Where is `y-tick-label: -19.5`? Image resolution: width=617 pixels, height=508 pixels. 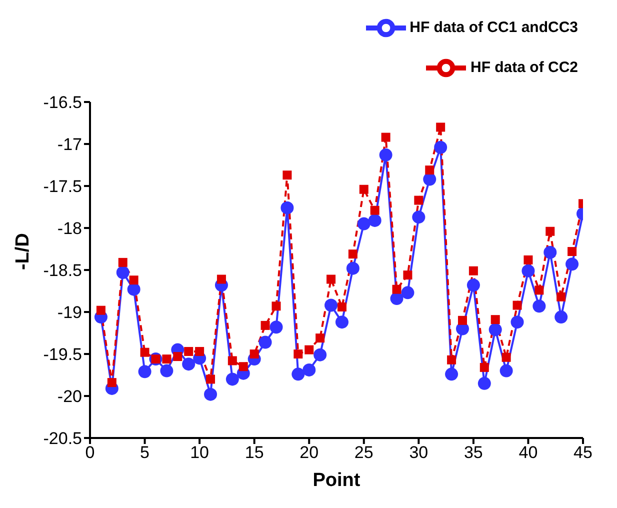
y-tick-label: -19.5 is located at coordinates (62, 354).